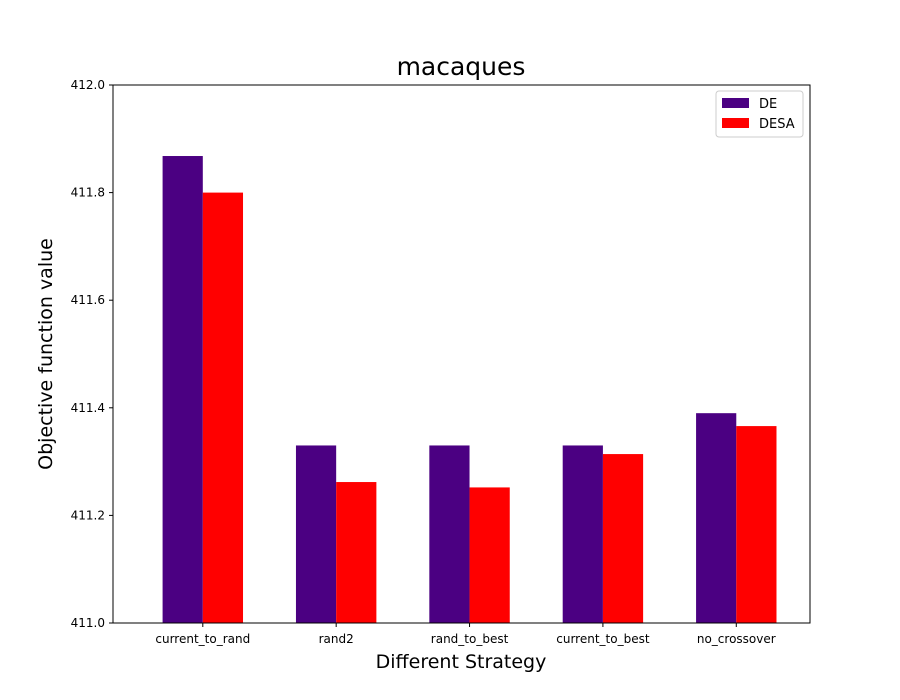 This screenshot has width=900, height=700. What do you see at coordinates (461, 662) in the screenshot?
I see `x-axis-title: Different Strategy` at bounding box center [461, 662].